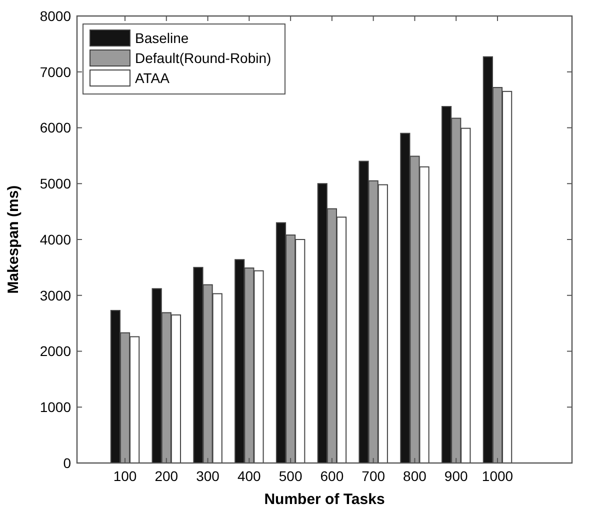 This screenshot has height=512, width=605. I want to click on x-tick-label: 300, so click(208, 476).